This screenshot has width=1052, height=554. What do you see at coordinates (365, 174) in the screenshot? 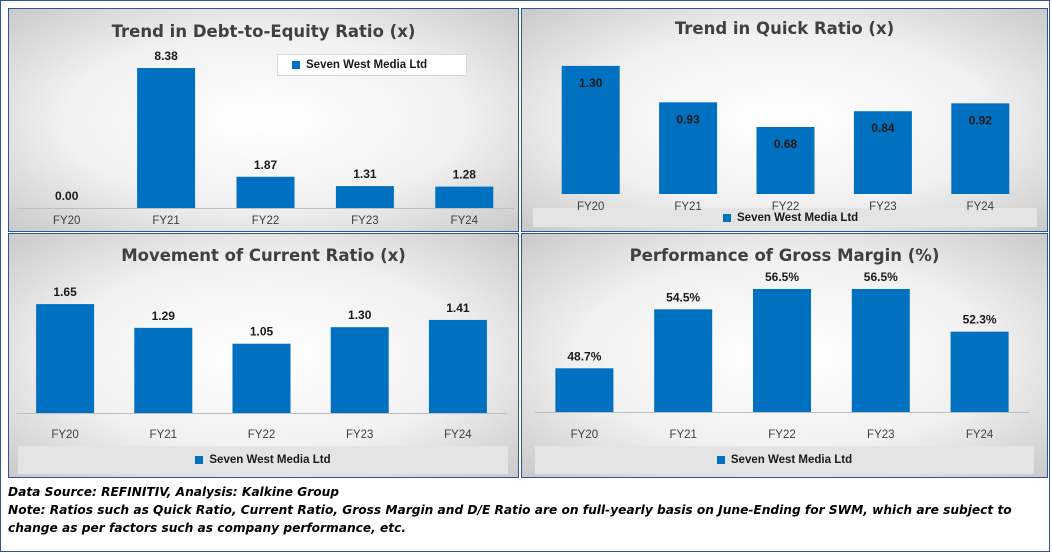
I see `data-label-fy23: 1.31` at bounding box center [365, 174].